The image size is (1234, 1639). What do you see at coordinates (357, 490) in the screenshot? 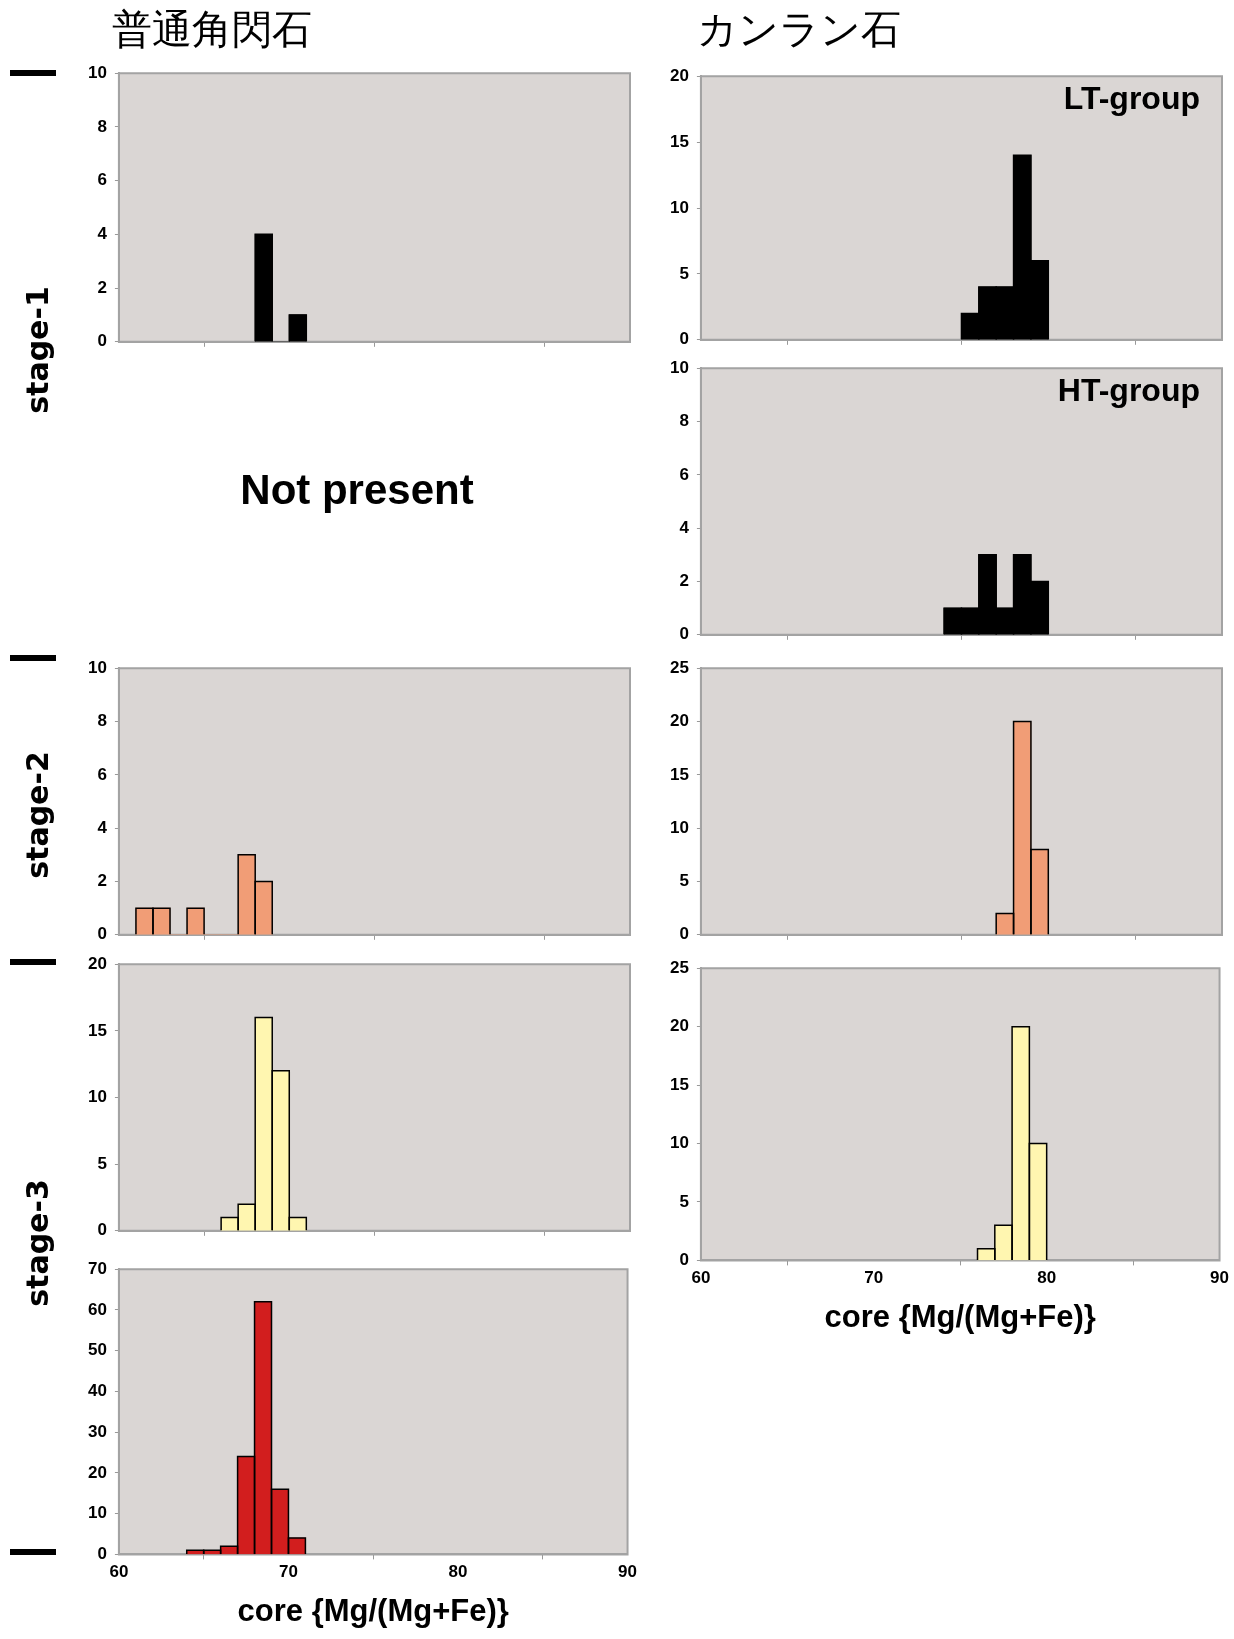
I see `text: Not present` at bounding box center [357, 490].